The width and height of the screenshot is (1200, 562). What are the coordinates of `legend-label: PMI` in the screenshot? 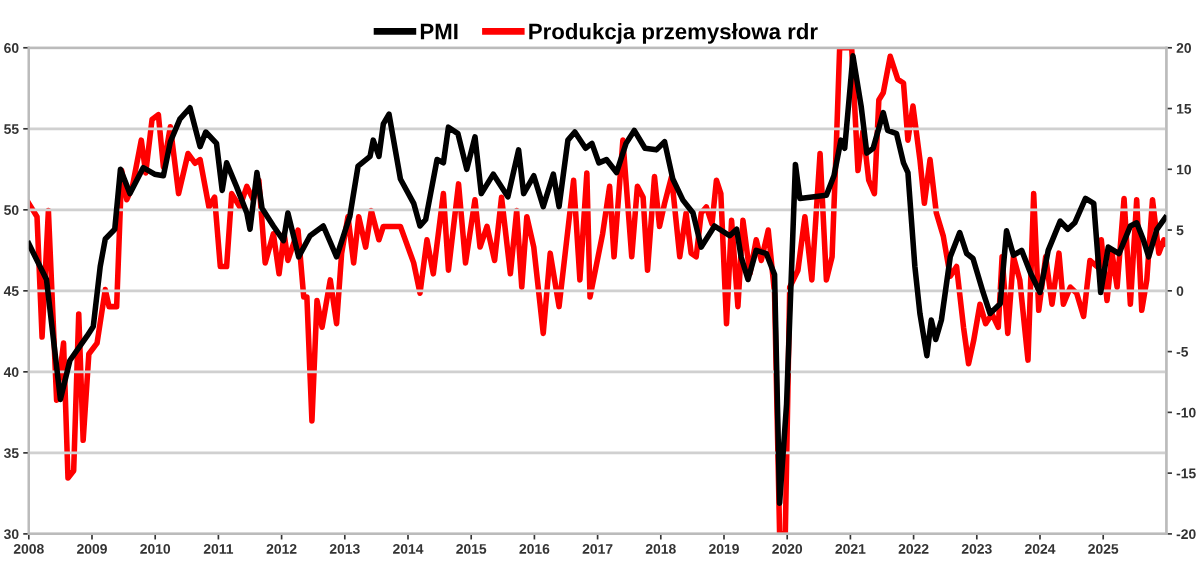 It's located at (439, 31).